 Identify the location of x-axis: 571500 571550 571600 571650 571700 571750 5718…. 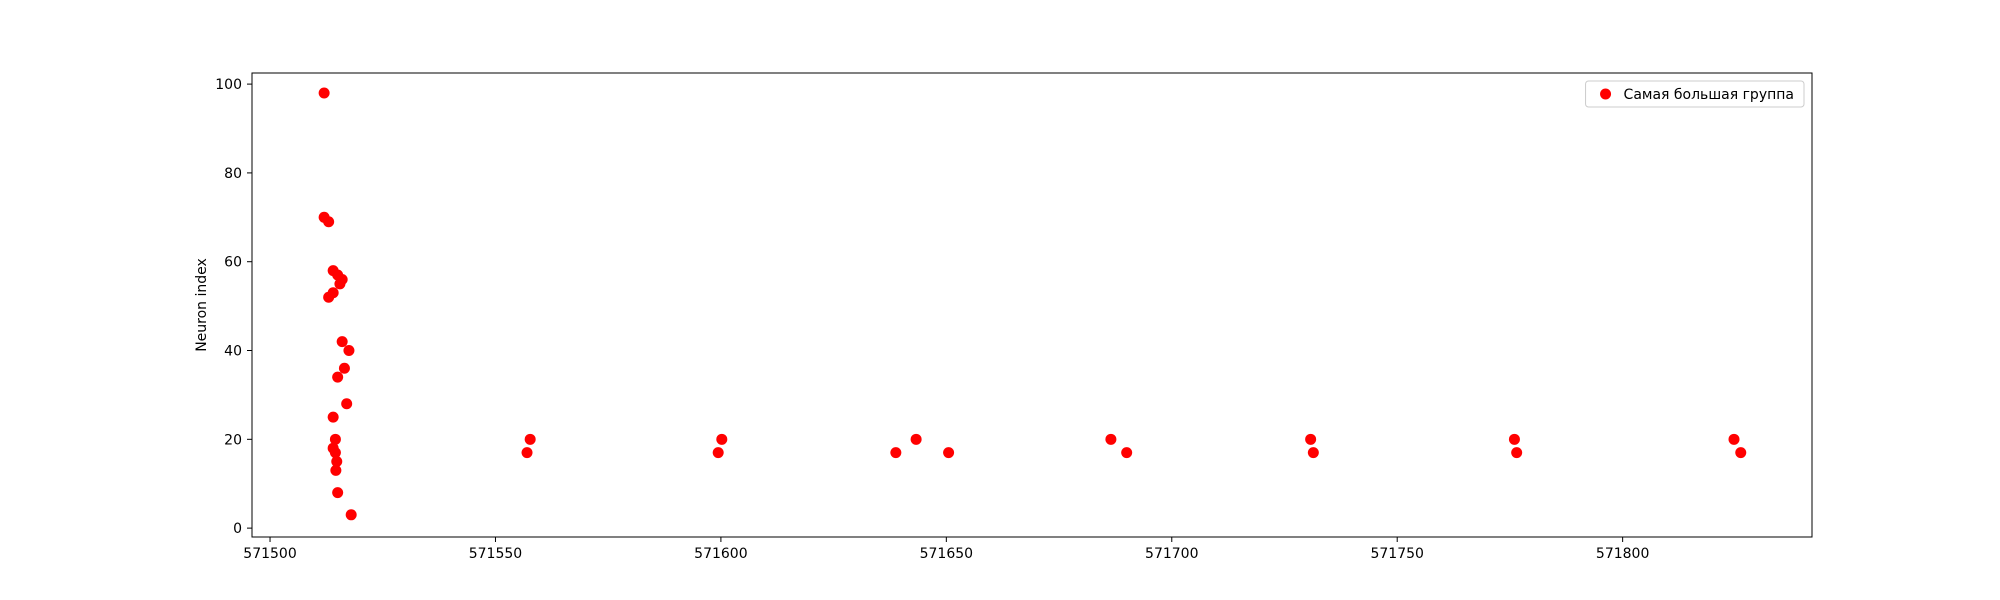
(946, 549).